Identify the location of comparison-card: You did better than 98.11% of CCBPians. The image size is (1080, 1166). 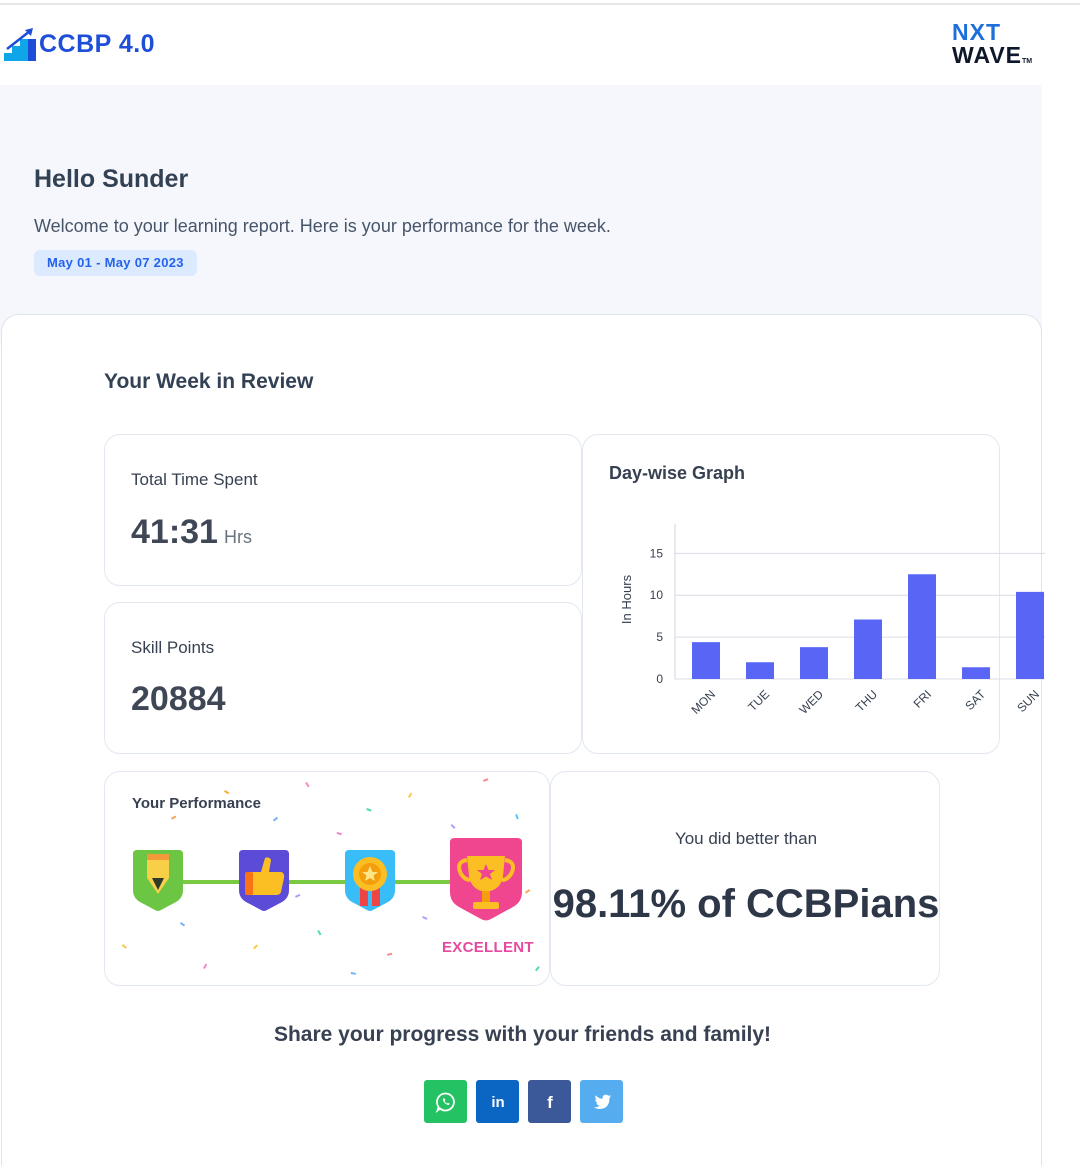
(745, 878).